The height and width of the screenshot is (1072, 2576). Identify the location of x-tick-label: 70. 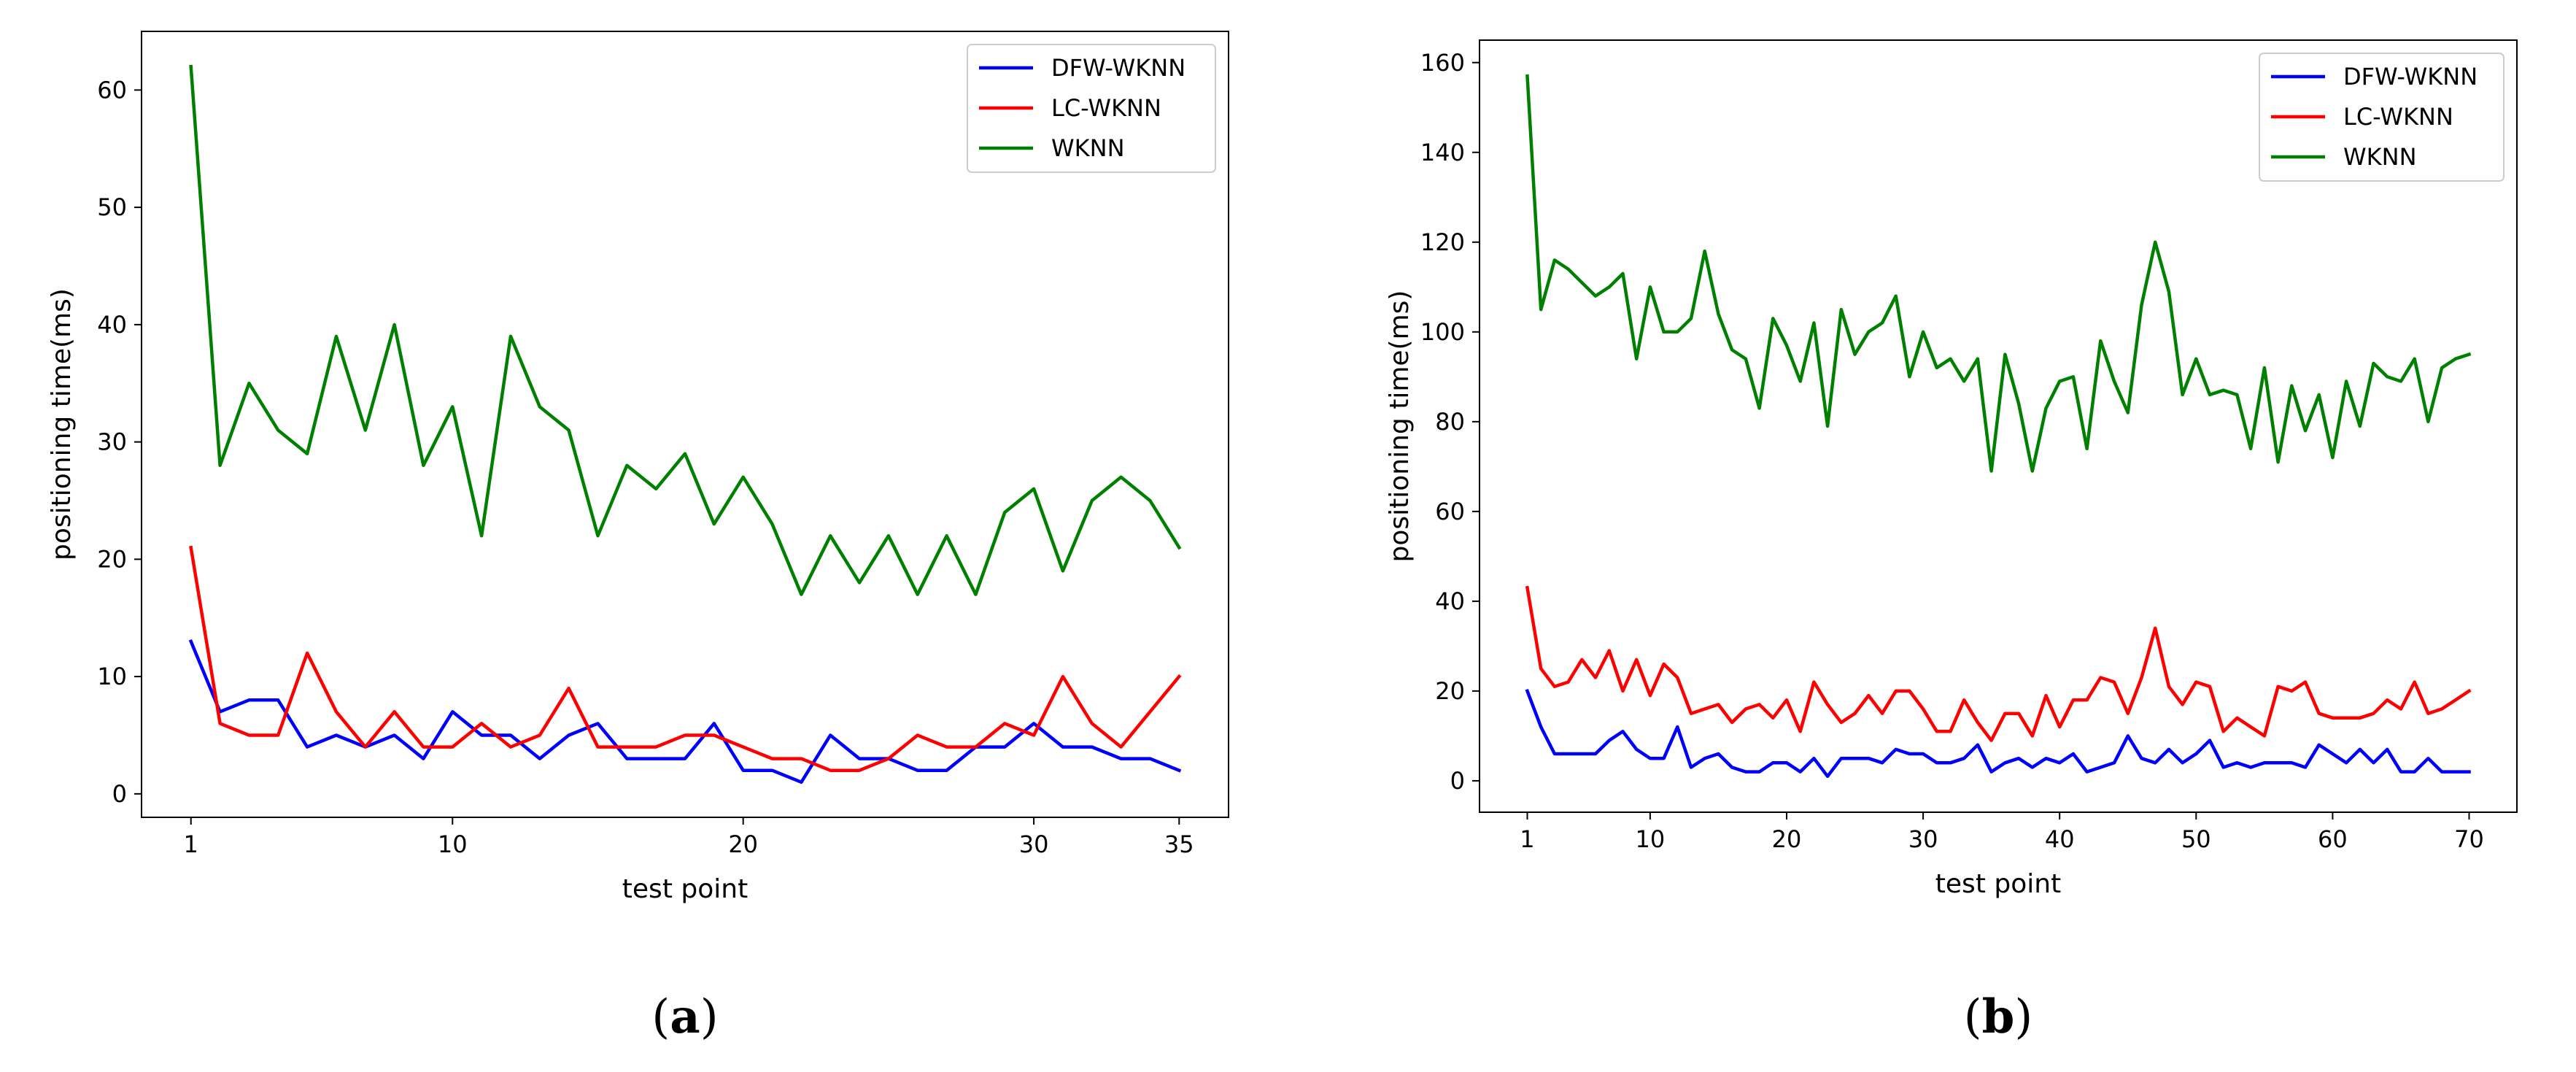
(2469, 839).